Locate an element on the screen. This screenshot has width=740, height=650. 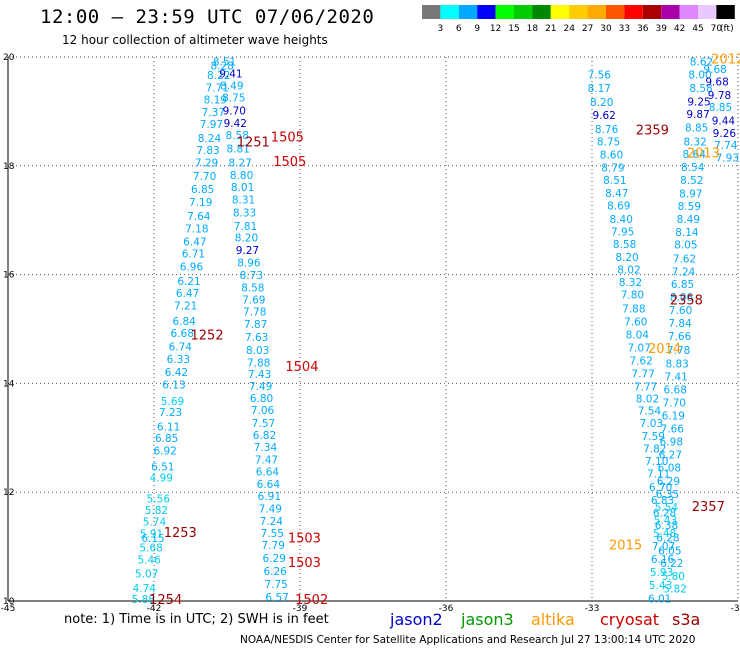
swh-value-label: 8.79 is located at coordinates (612, 168).